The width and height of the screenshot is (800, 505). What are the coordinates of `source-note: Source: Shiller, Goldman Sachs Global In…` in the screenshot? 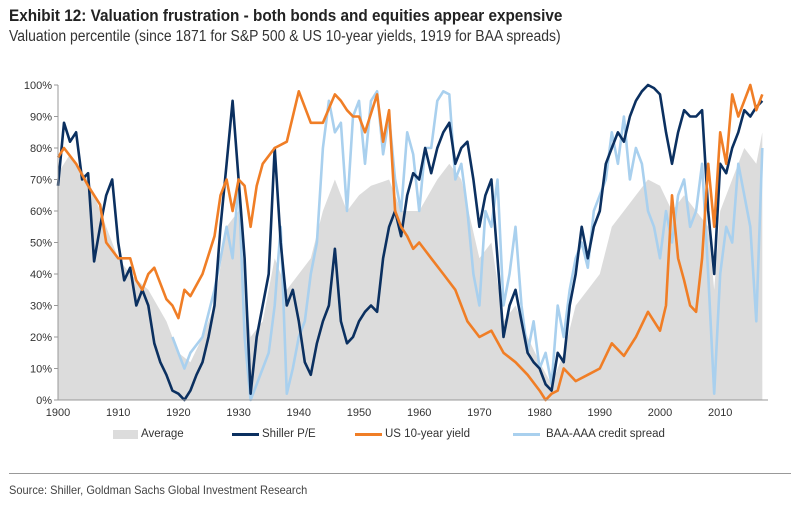 It's located at (158, 490).